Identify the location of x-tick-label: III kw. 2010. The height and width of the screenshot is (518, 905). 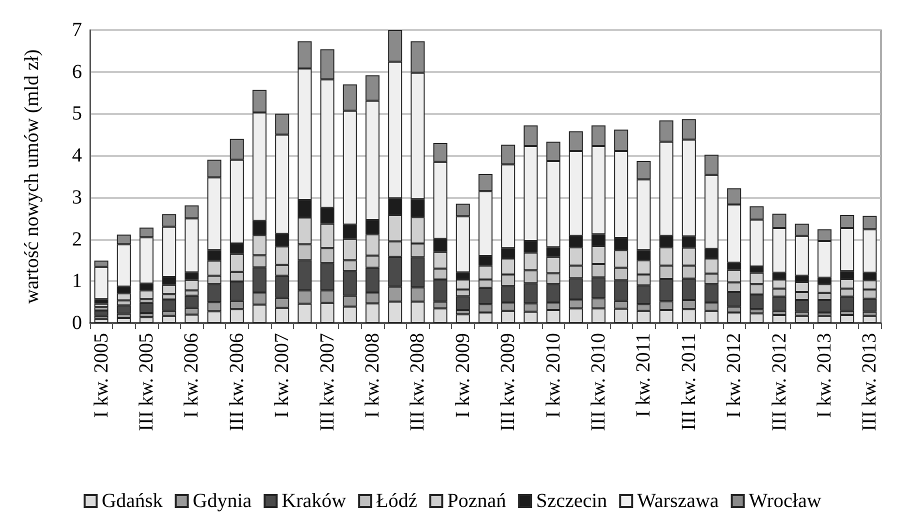
(599, 382).